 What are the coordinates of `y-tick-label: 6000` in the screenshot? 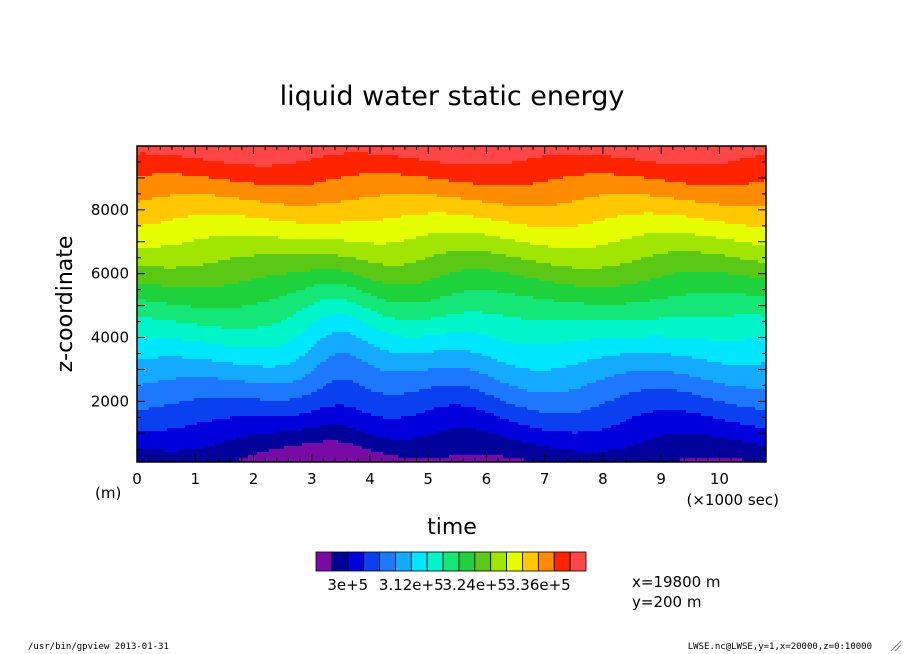 It's located at (110, 274).